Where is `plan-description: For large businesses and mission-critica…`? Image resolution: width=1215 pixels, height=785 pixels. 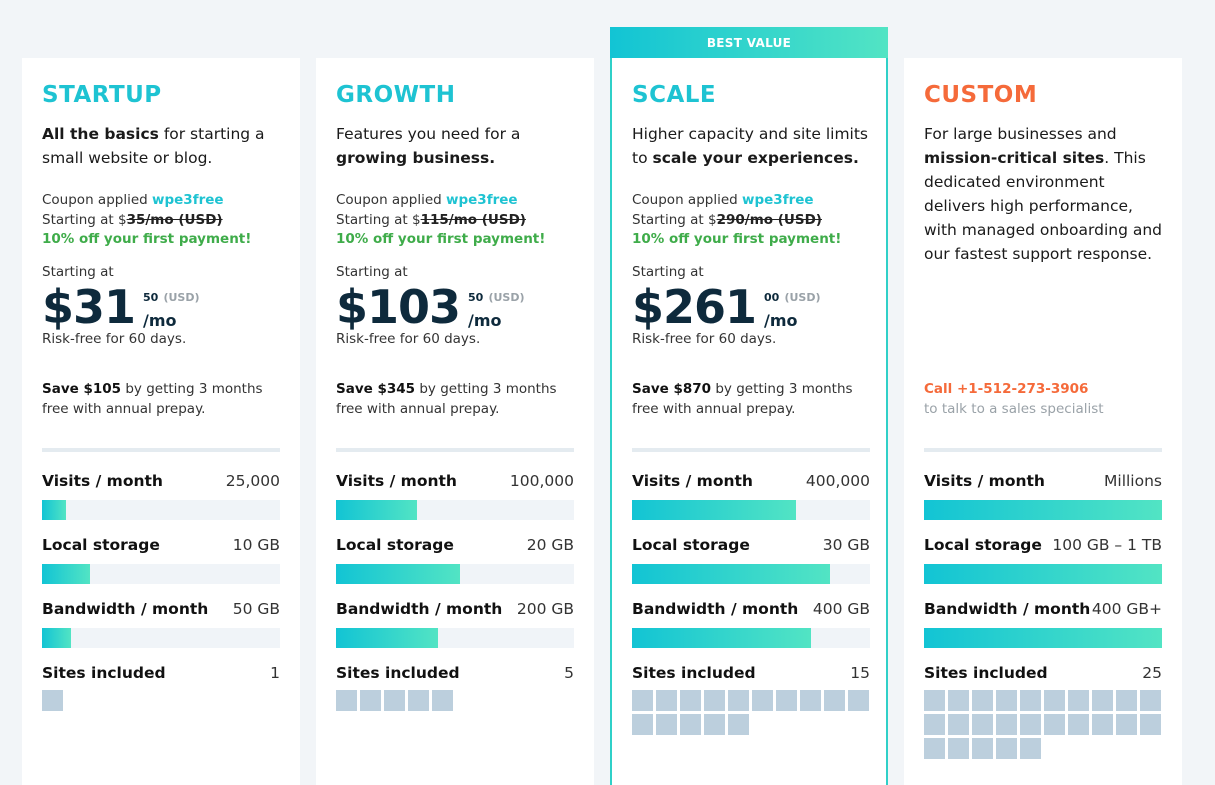 plan-description: For large businesses and mission-critica… is located at coordinates (1043, 194).